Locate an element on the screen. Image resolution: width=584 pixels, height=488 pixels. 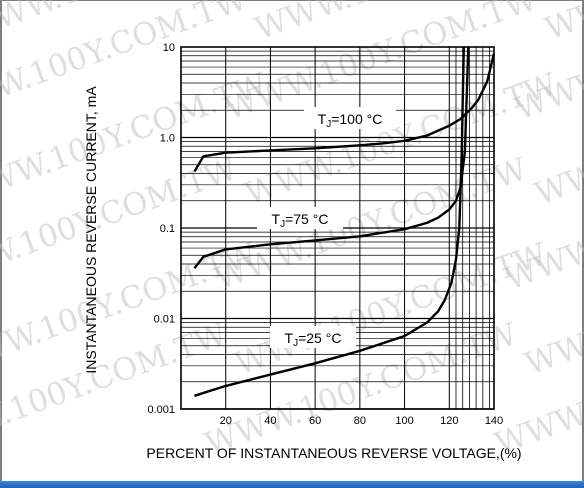
x-tick-label: 20 is located at coordinates (226, 421).